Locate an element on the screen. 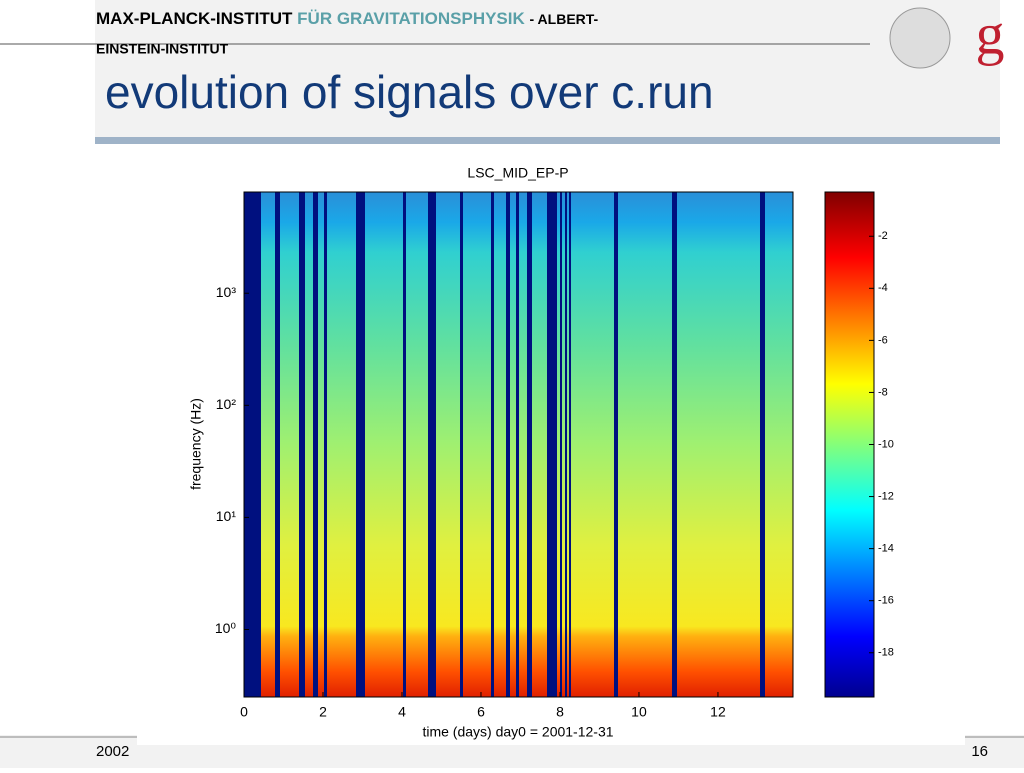  c-tick-label: -8 is located at coordinates (883, 392).